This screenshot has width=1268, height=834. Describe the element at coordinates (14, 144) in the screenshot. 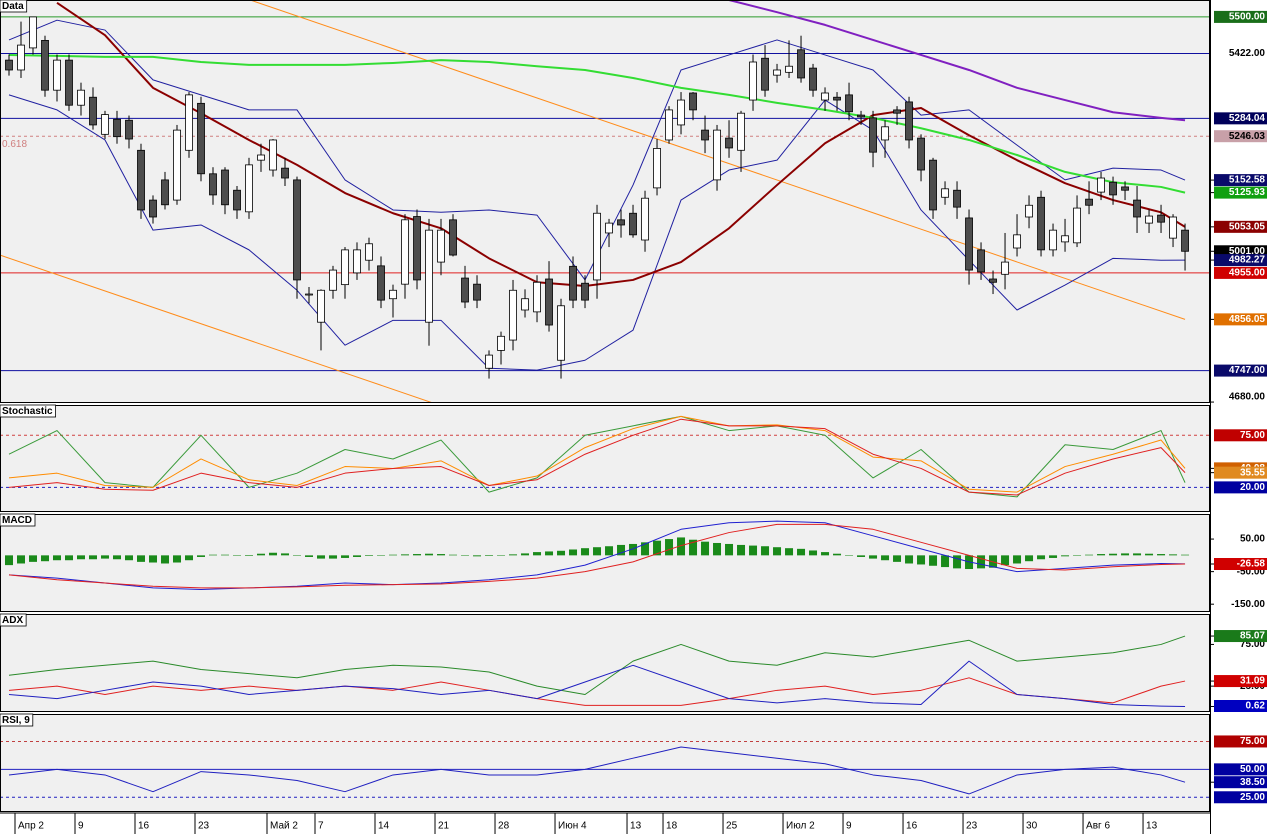

I see `annotation: 0.618` at that location.